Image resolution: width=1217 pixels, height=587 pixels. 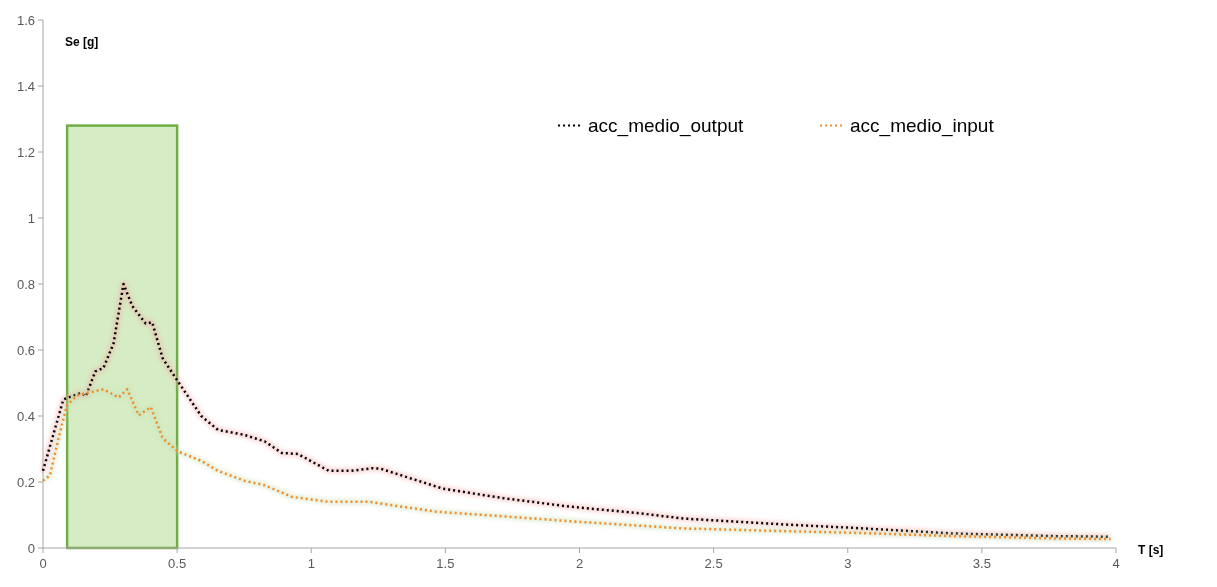 I want to click on y-tick-label: 0.4, so click(x=25, y=416).